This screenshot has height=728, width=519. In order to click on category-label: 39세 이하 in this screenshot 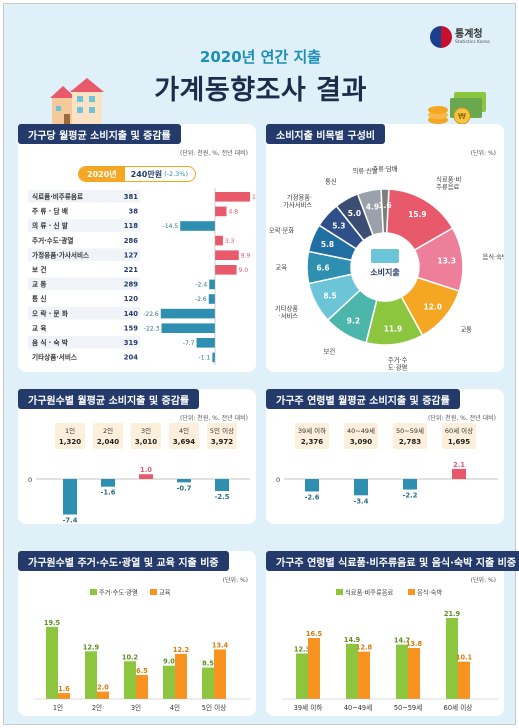, I will do `click(312, 430)`.